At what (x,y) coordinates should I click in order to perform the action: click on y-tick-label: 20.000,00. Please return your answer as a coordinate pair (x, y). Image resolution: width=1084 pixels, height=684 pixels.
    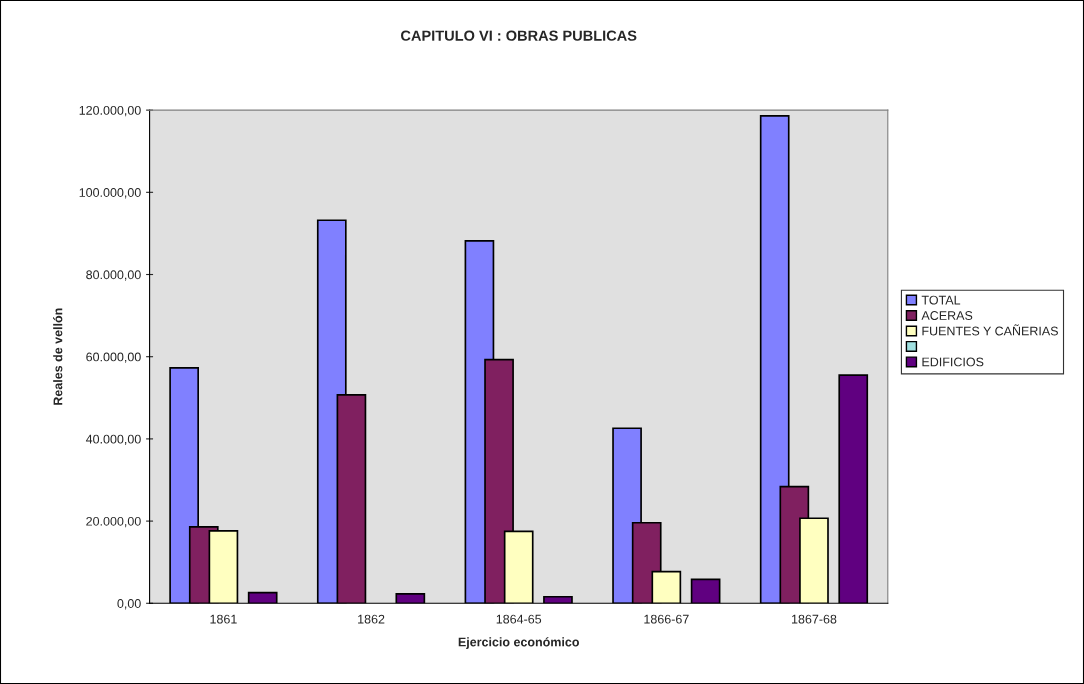
    Looking at the image, I should click on (113, 522).